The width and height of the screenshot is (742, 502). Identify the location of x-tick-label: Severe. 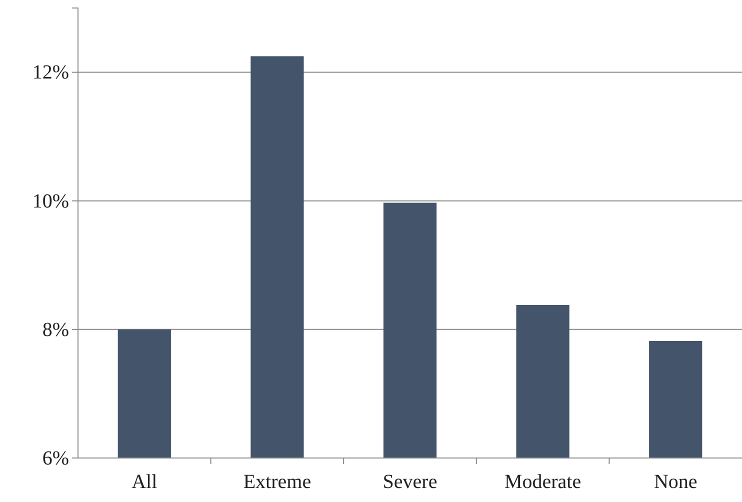
(410, 482).